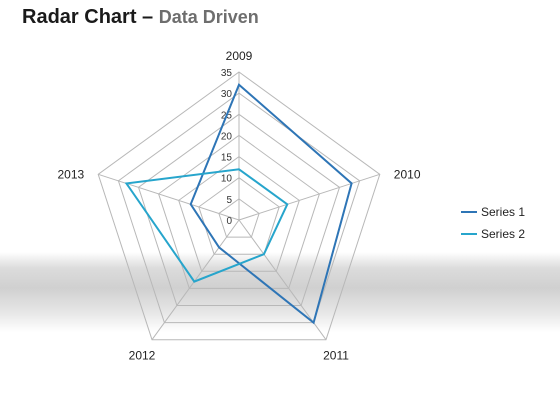  I want to click on tick-label: 20, so click(227, 136).